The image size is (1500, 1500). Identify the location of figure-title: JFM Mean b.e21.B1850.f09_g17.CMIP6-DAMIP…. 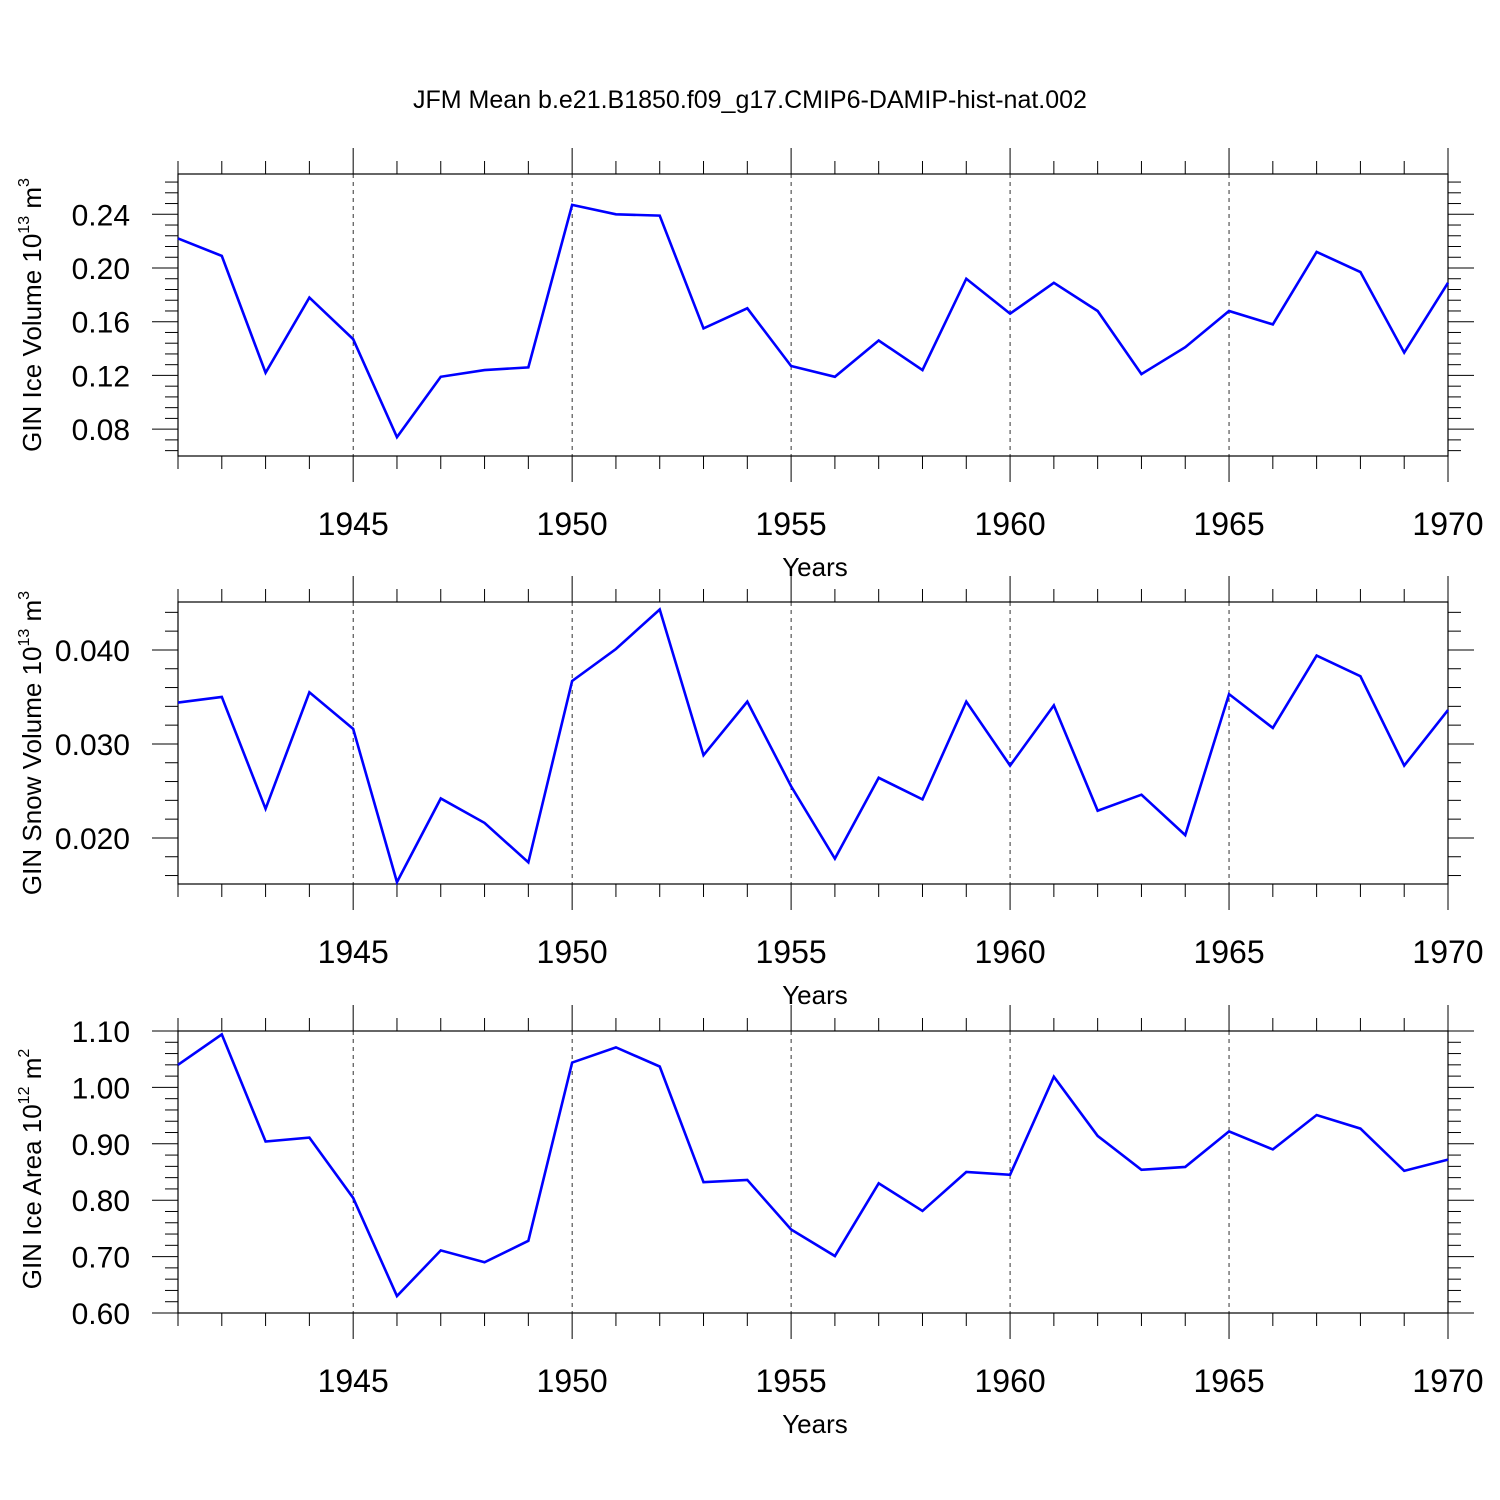
(750, 100).